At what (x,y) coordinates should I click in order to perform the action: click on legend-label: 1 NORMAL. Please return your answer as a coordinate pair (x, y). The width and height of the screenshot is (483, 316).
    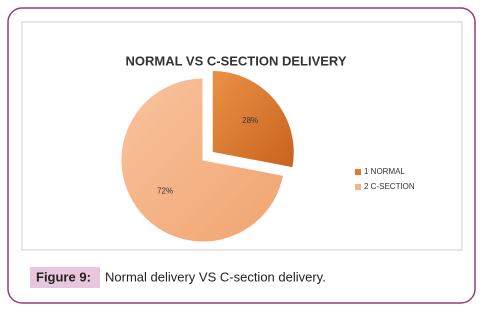
    Looking at the image, I should click on (384, 171).